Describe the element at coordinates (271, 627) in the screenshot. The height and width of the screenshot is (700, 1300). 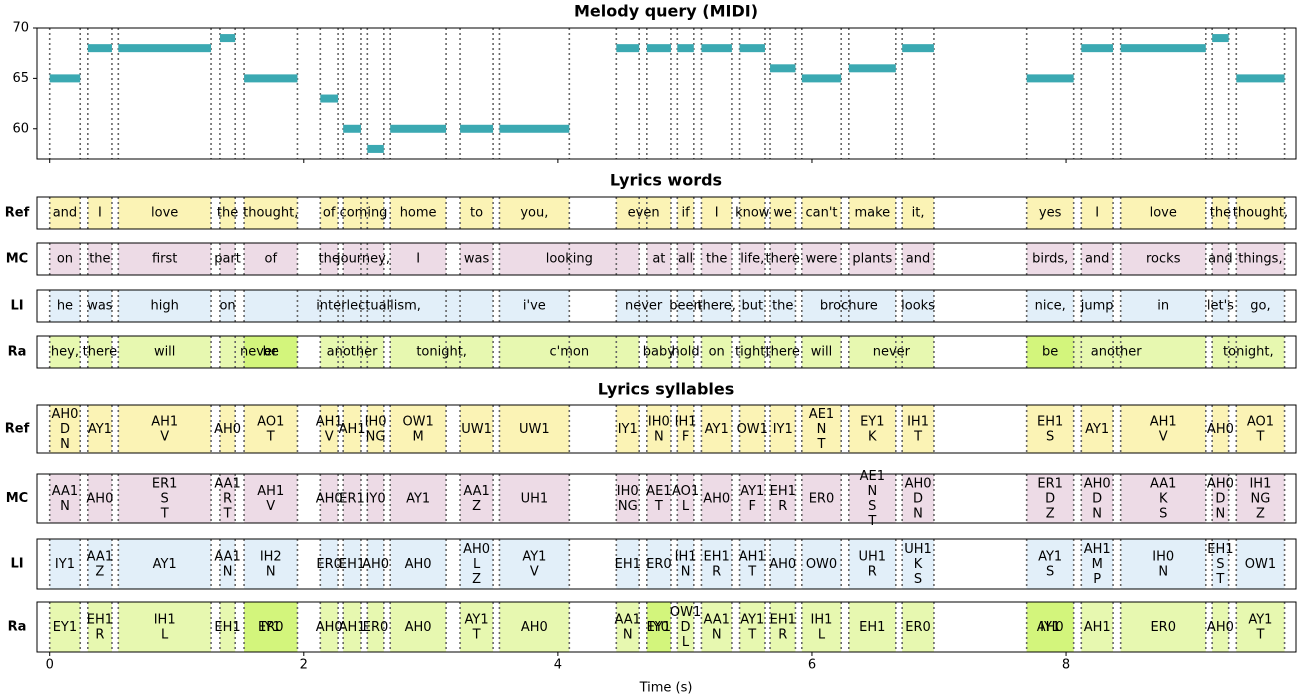
I see `phone: IY1` at that location.